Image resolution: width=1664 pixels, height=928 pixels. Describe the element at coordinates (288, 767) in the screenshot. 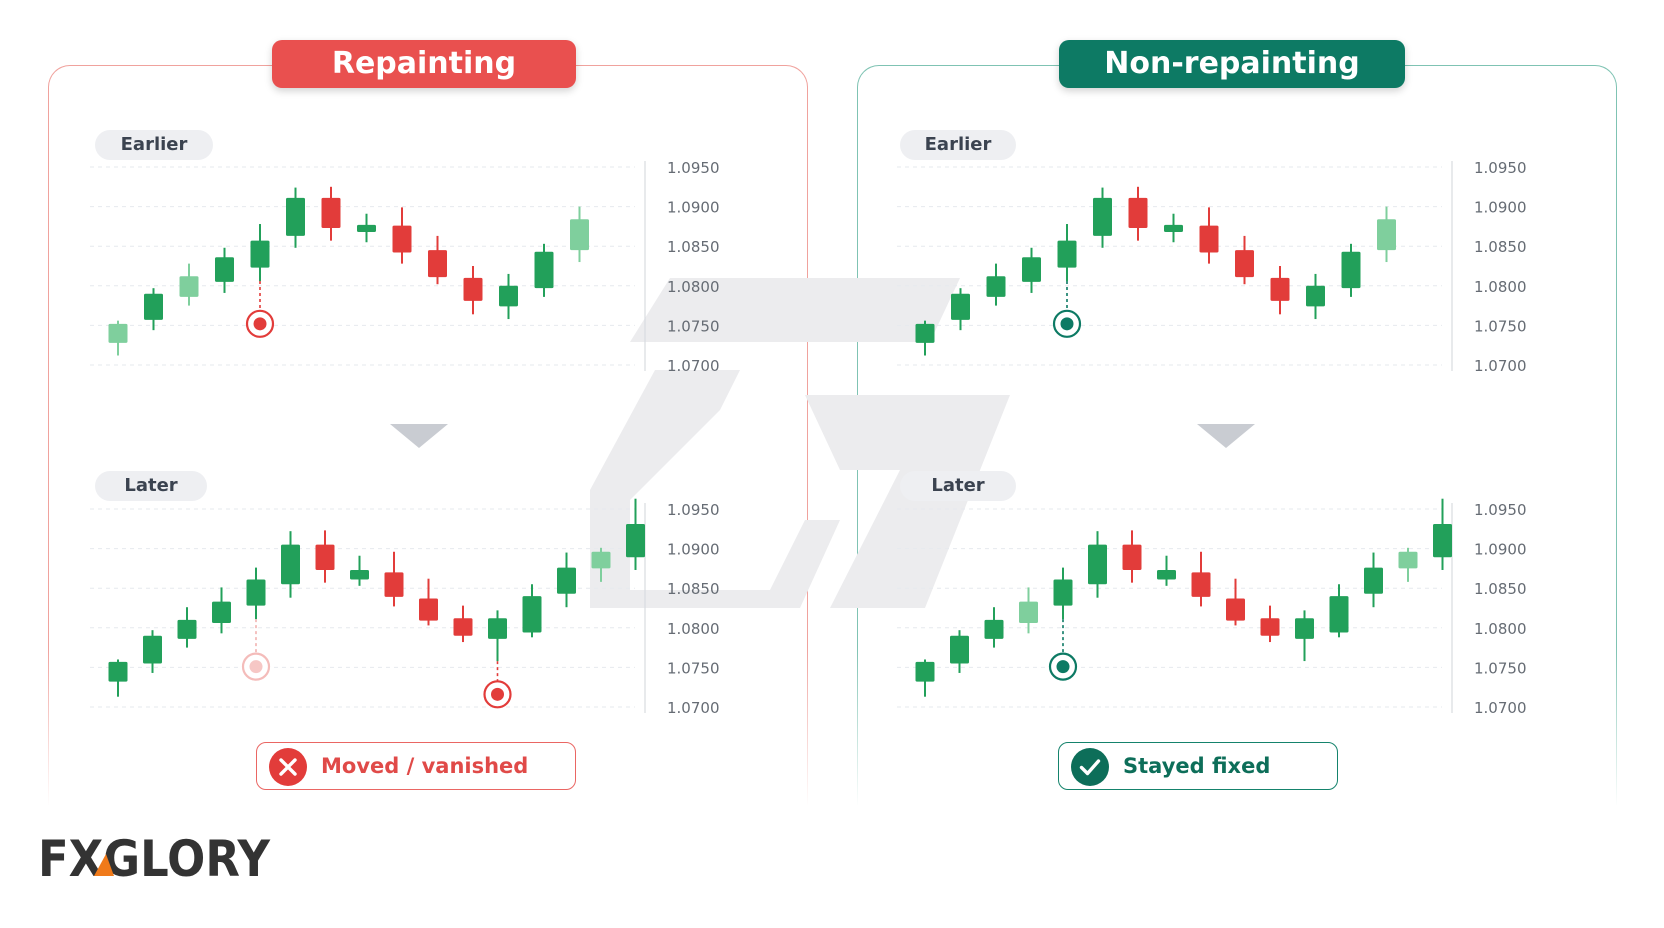

I see `close-icon` at that location.